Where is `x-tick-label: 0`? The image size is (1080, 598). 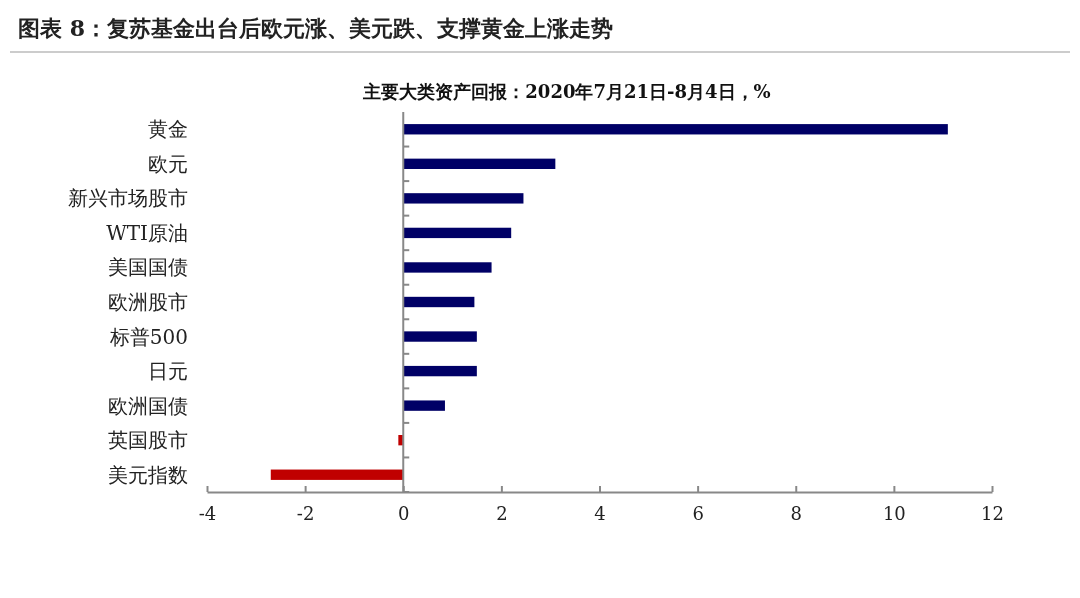 x-tick-label: 0 is located at coordinates (404, 514).